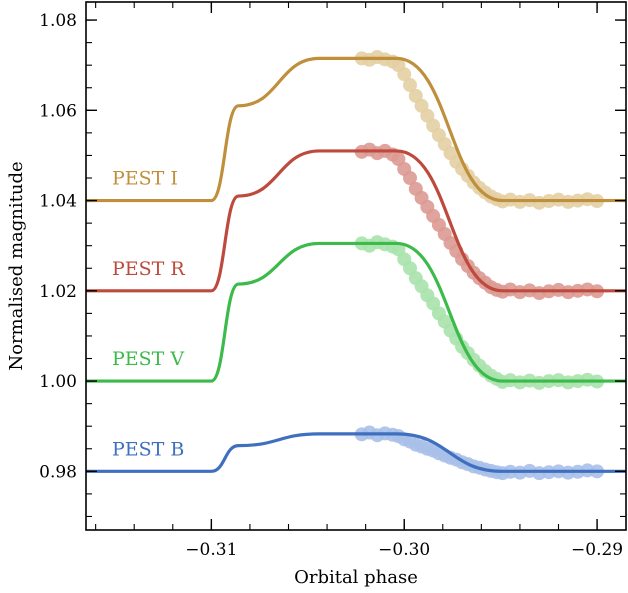 This screenshot has height=593, width=628. Describe the element at coordinates (58, 292) in the screenshot. I see `y-tick-label: 1.02` at that location.